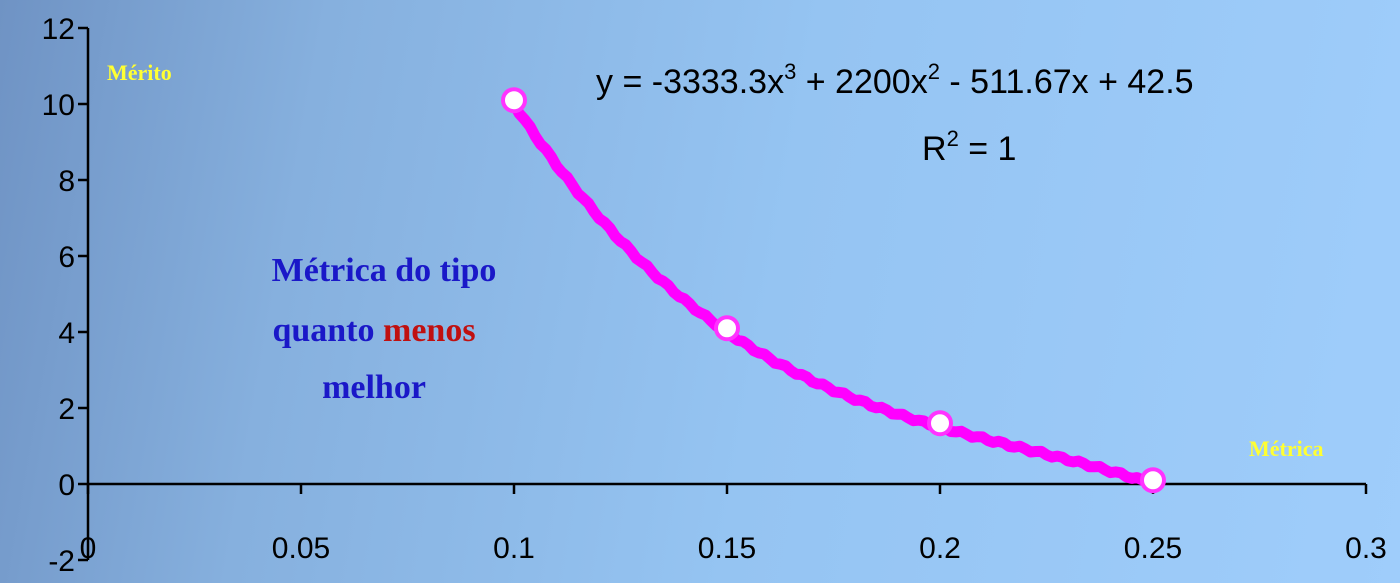 This screenshot has height=583, width=1400. What do you see at coordinates (1153, 548) in the screenshot?
I see `x-tick-label: 0.25` at bounding box center [1153, 548].